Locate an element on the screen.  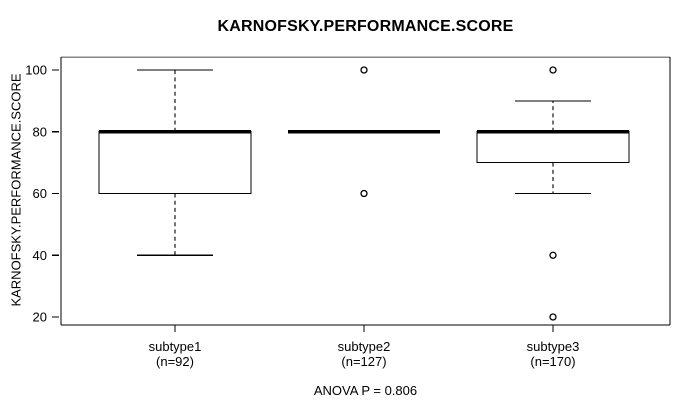
chart-title: KARNOFSKY.PERFORMANCE.SCORE is located at coordinates (365, 26).